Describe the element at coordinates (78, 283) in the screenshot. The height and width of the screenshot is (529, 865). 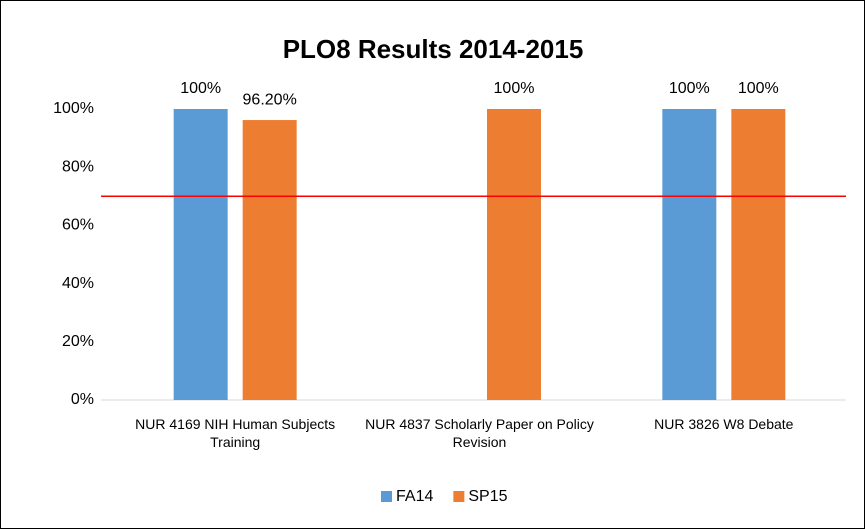
I see `y-tick-label: 40%` at that location.